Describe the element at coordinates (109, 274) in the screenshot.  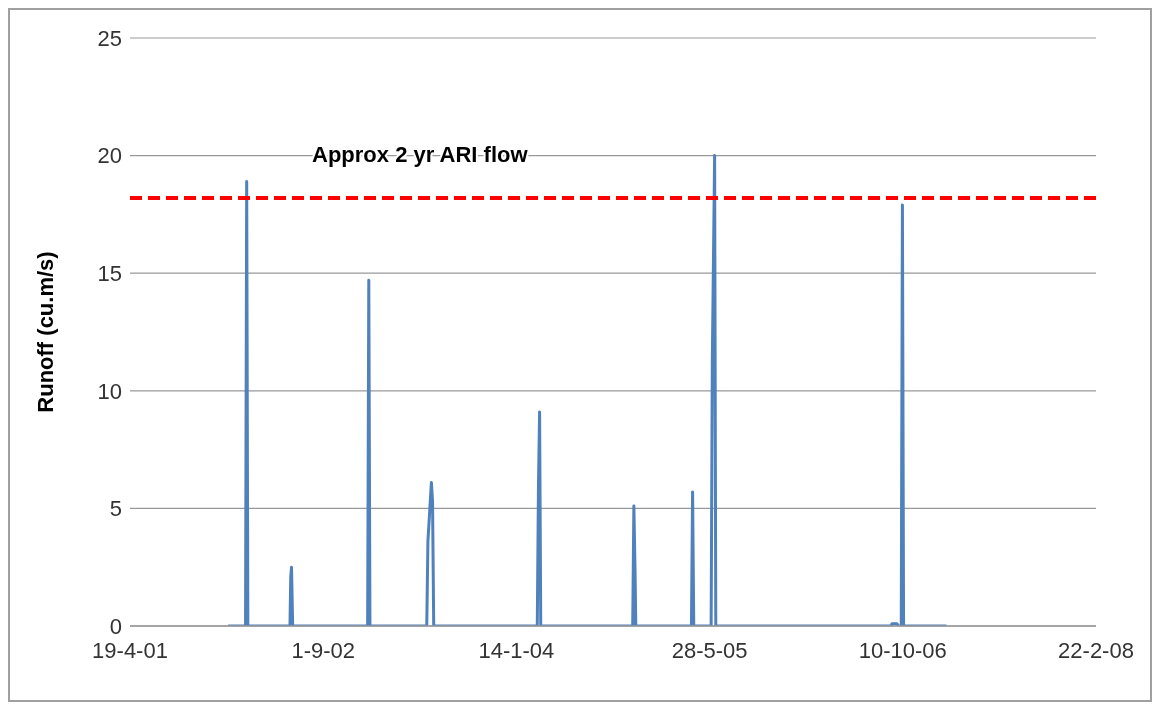
I see `y-tick-label: 15` at that location.